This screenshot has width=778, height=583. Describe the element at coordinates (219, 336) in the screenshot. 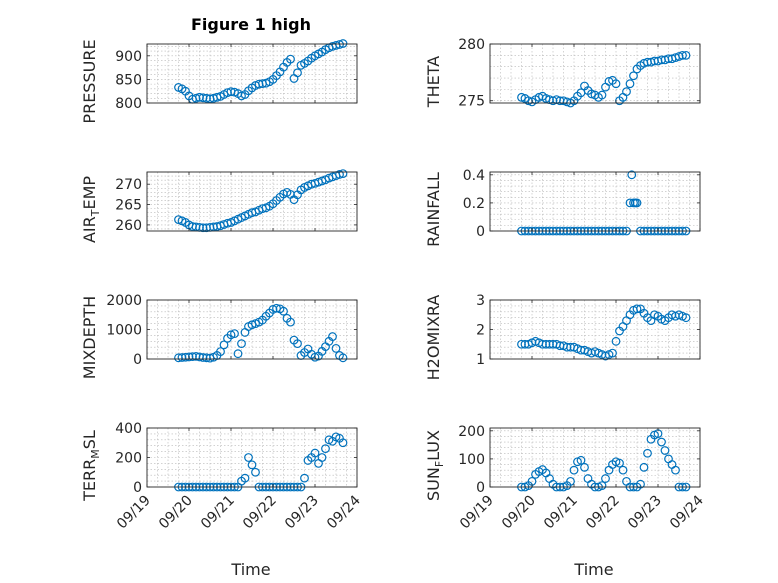

I see `subplot-mixdepth: 0 1000 2000 MIXDEPTH` at that location.